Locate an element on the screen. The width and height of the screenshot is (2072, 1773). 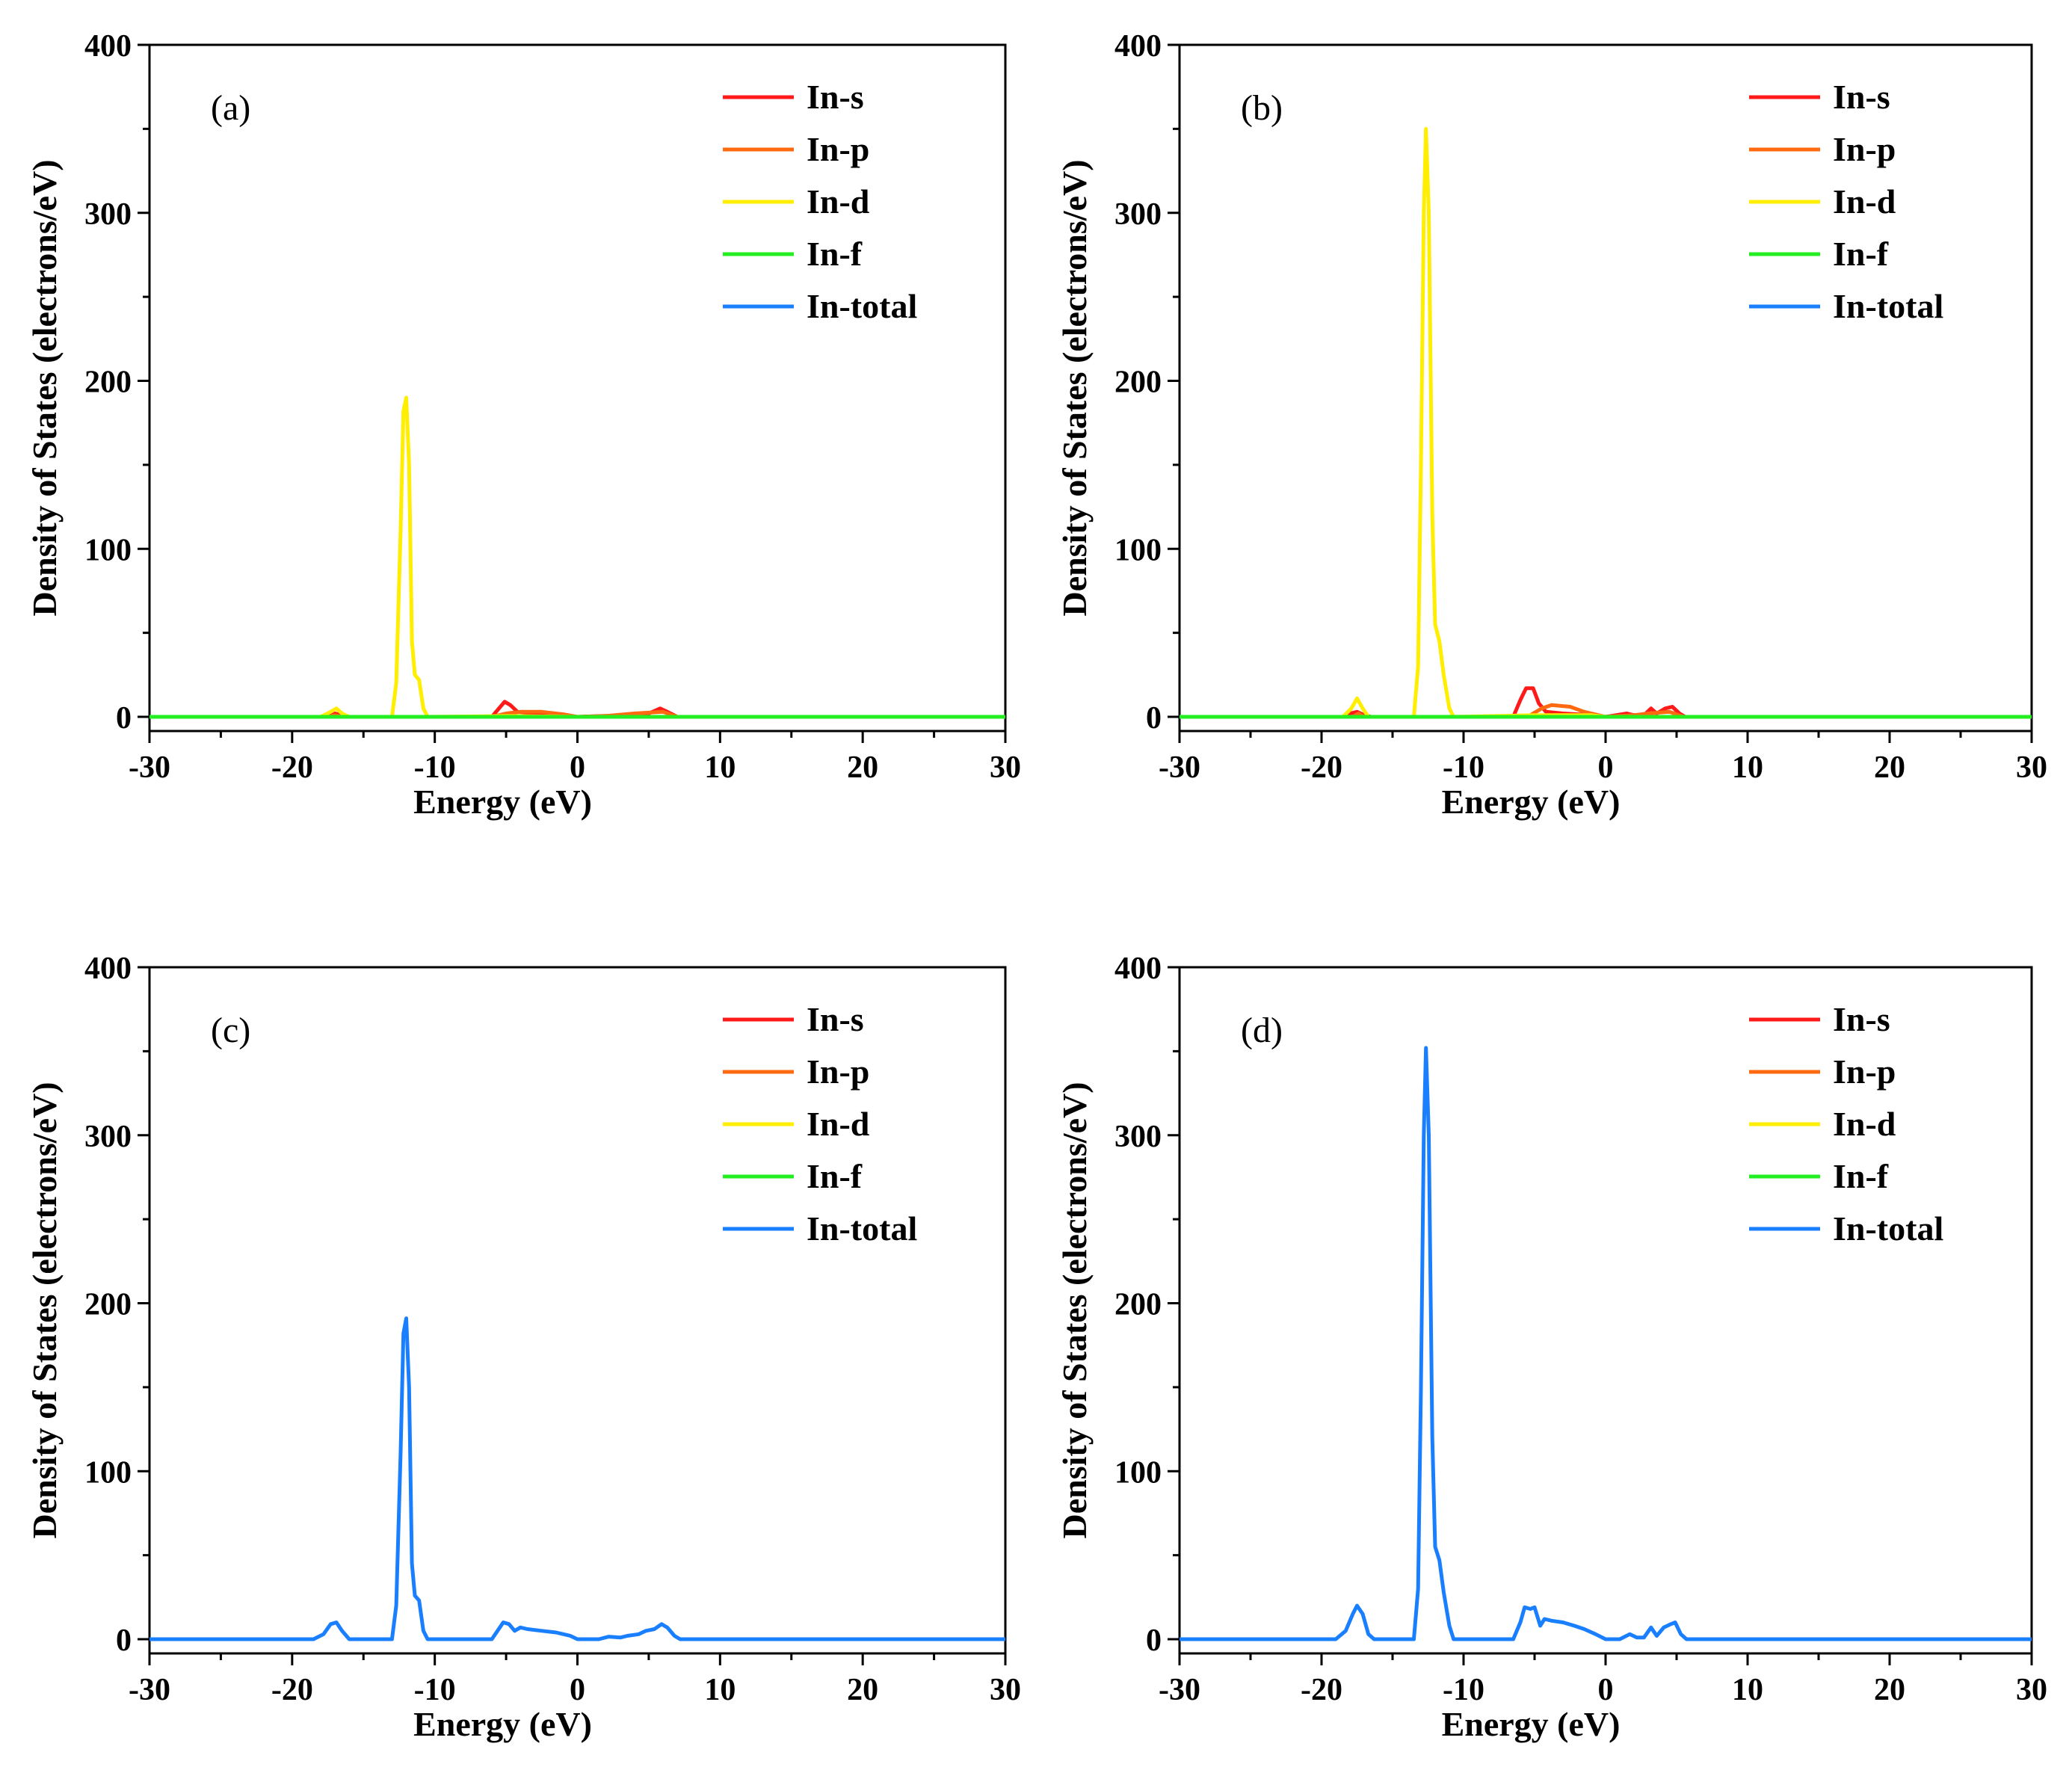
panel-label: (d) is located at coordinates (1262, 1030).